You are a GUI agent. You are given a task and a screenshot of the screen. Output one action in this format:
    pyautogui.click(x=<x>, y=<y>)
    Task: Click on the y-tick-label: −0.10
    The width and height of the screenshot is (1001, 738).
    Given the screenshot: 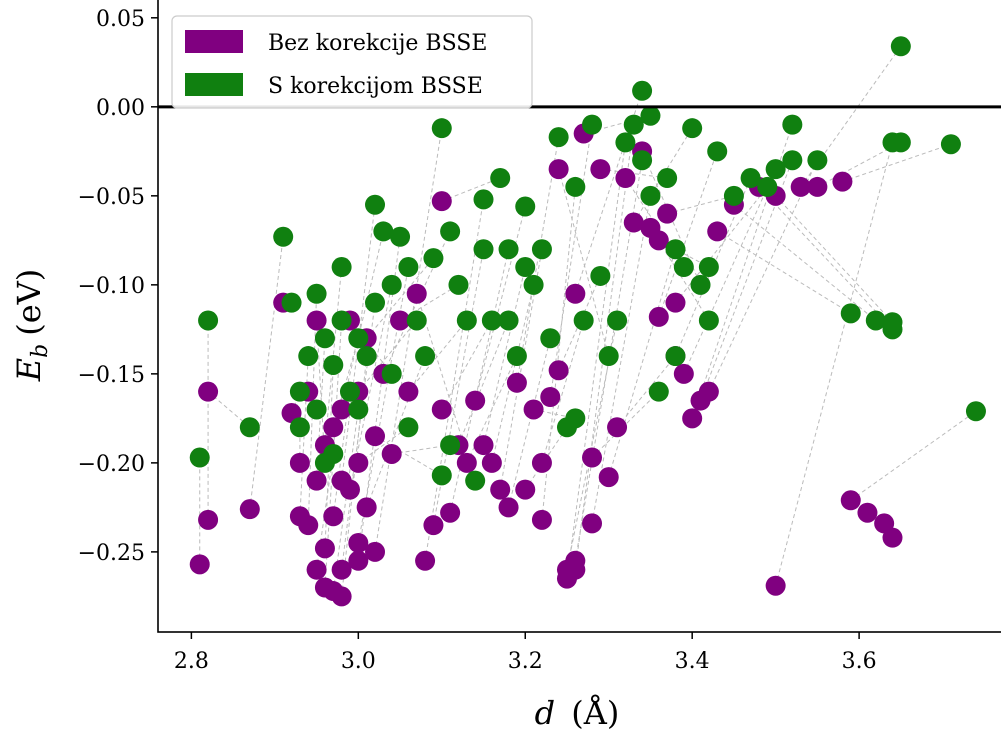 What is the action you would take?
    pyautogui.click(x=111, y=286)
    